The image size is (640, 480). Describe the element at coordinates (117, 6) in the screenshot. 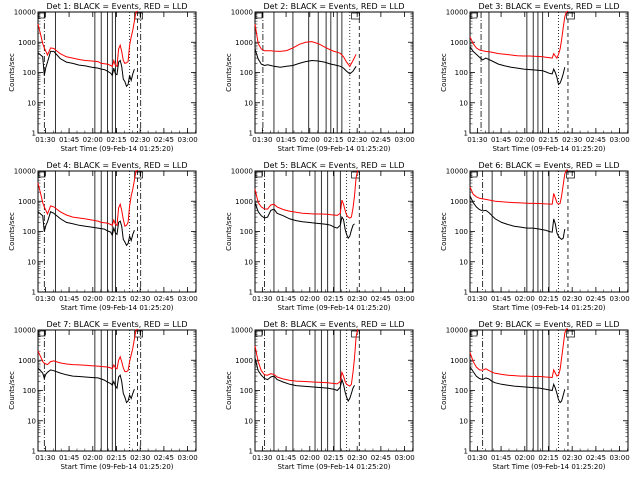

I see `panel-title: Det 1: BLACK = Events, RED = LLD` at that location.